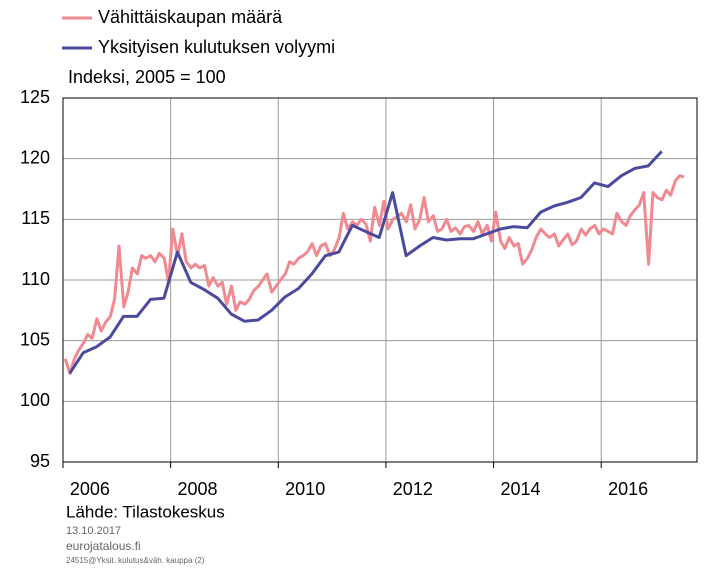 Image resolution: width=707 pixels, height=570 pixels. What do you see at coordinates (93, 531) in the screenshot?
I see `date: 13.10.2017` at bounding box center [93, 531].